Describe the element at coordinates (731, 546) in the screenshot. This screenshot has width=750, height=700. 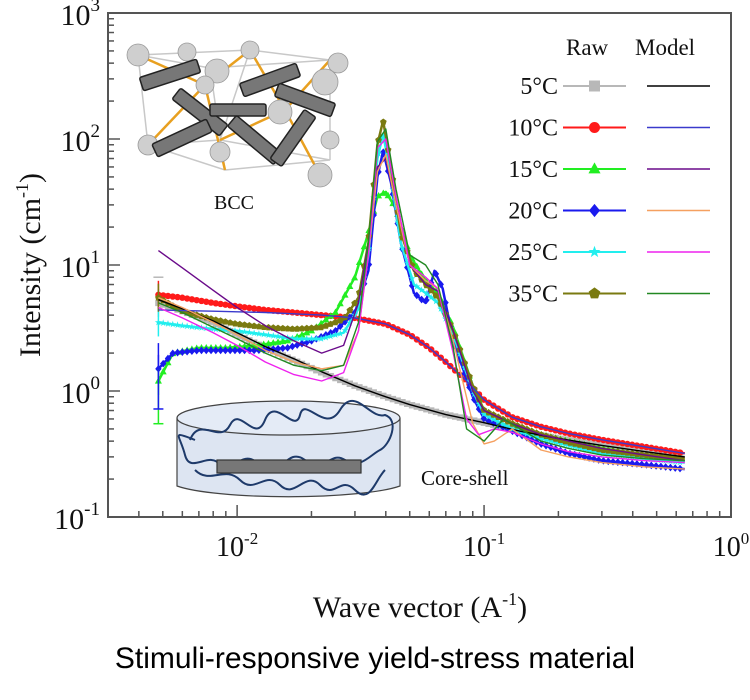
I see `x-tick-label: 100` at that location.